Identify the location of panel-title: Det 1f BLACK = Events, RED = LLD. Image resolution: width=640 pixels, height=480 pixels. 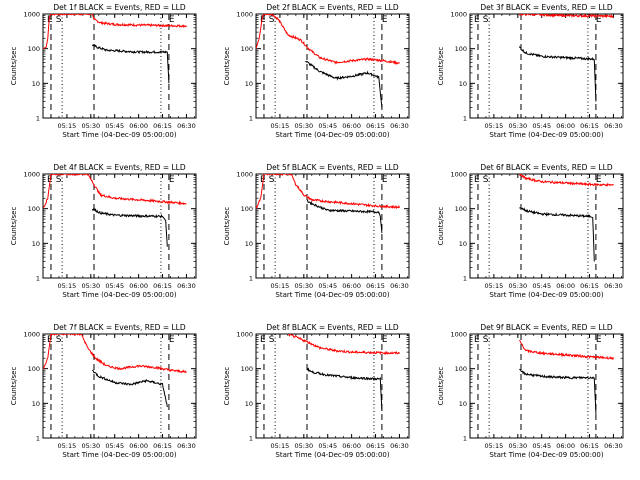
(119, 7).